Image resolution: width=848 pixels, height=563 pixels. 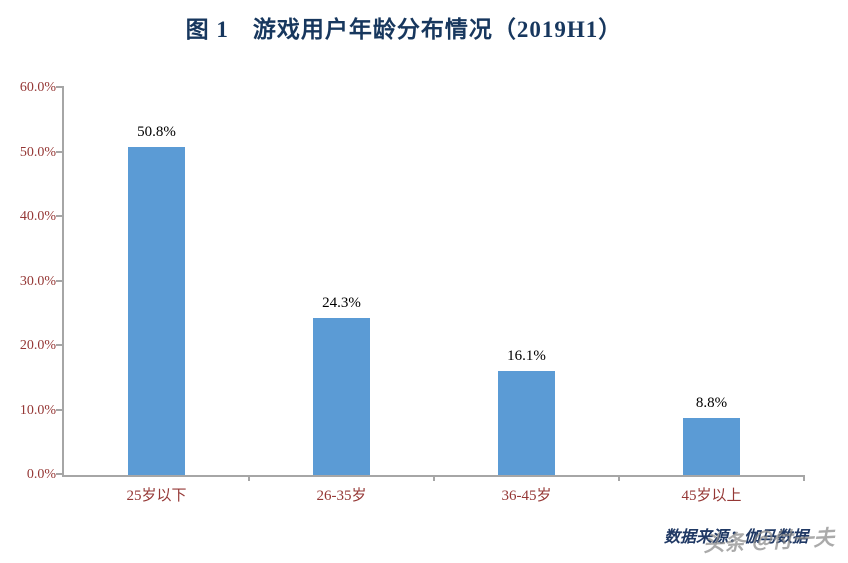 What do you see at coordinates (526, 496) in the screenshot?
I see `x-axis-category-label: 36-45岁` at bounding box center [526, 496].